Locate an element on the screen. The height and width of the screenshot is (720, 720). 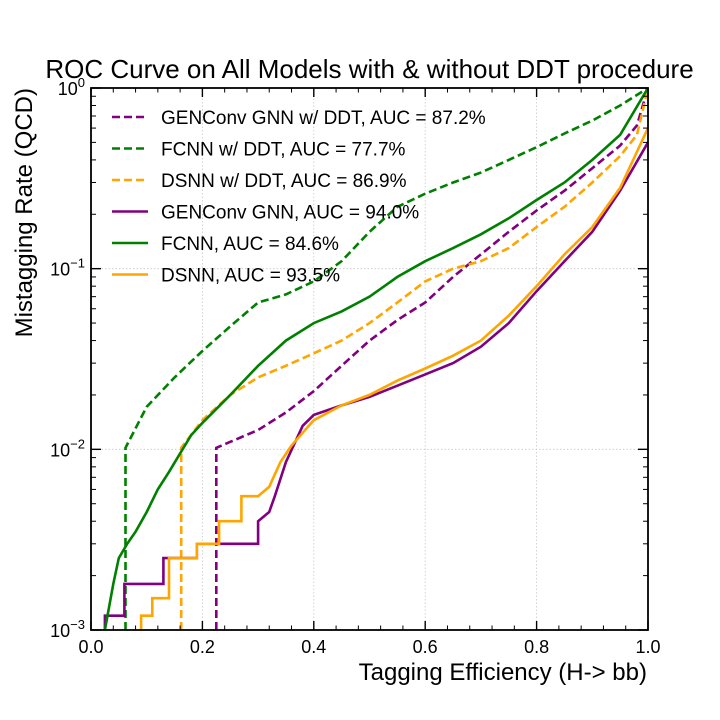
legend-label: GENConv GNN w/ DDT, AUC = 87.2% is located at coordinates (323, 118).